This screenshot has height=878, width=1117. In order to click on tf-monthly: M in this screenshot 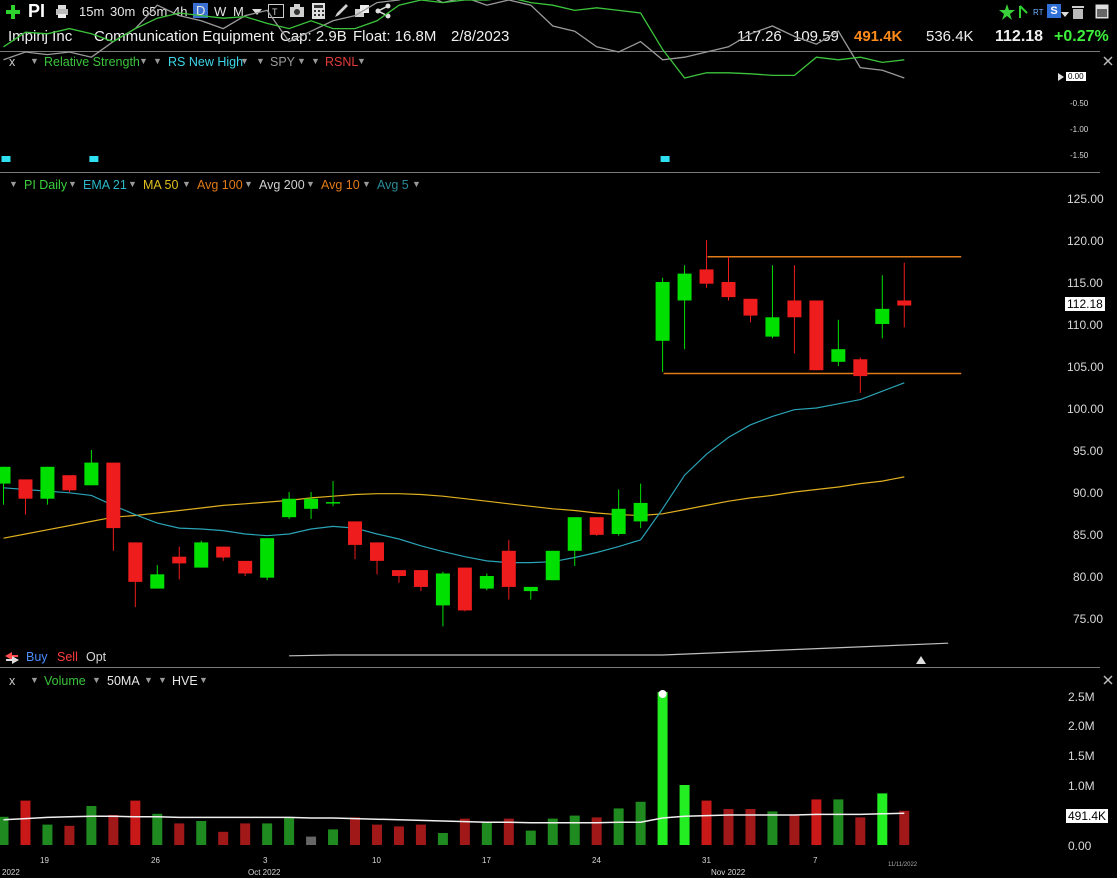, I will do `click(238, 11)`.